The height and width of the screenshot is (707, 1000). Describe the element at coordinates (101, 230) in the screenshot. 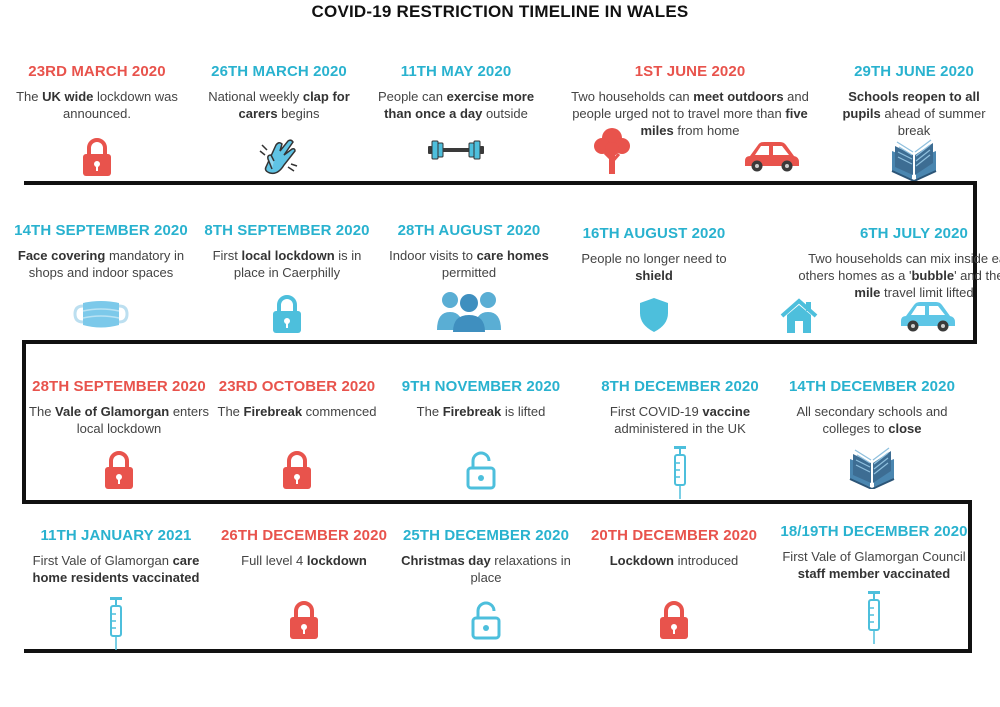

I see `event-date: 14TH SEPTEMBER 2020` at that location.